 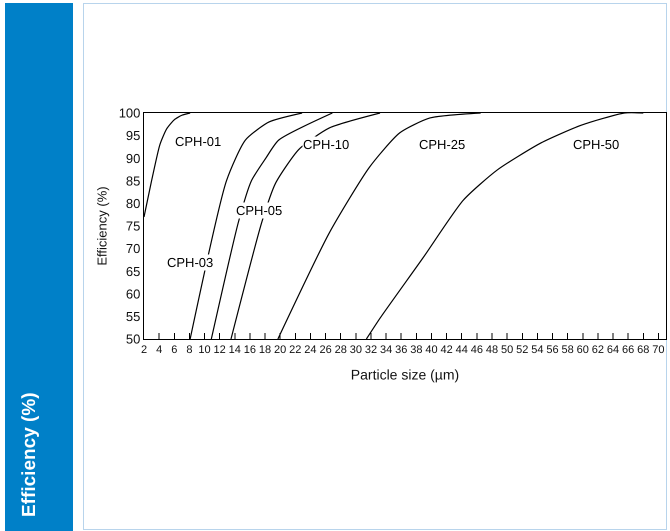 I want to click on x-tick-label: 32, so click(x=371, y=350).